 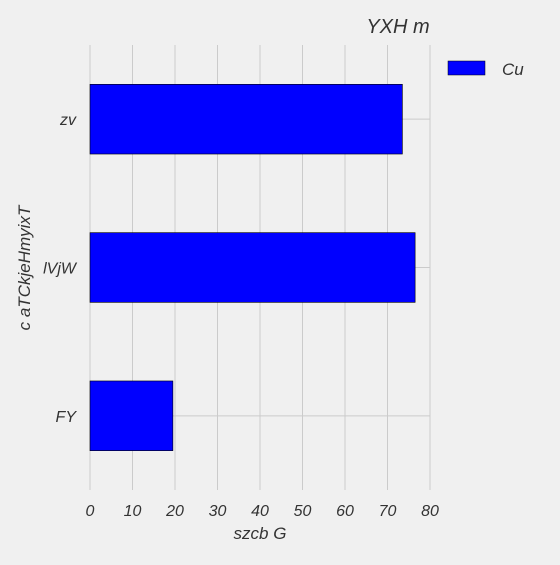 What do you see at coordinates (218, 511) in the screenshot?
I see `x-tick-label: 30` at bounding box center [218, 511].